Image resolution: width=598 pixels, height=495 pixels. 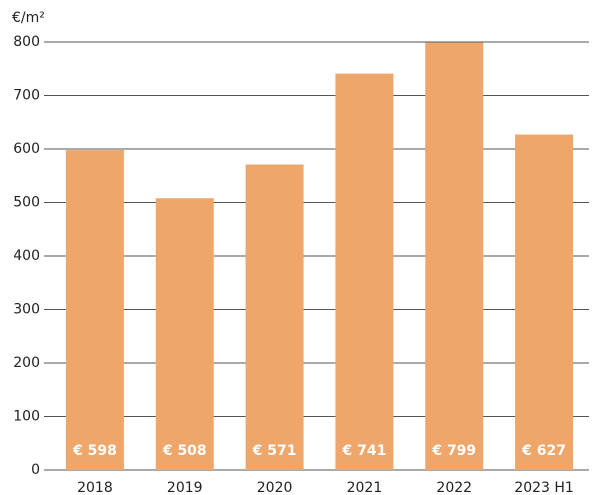 What do you see at coordinates (26, 96) in the screenshot?
I see `y-tick-label: 700` at bounding box center [26, 96].